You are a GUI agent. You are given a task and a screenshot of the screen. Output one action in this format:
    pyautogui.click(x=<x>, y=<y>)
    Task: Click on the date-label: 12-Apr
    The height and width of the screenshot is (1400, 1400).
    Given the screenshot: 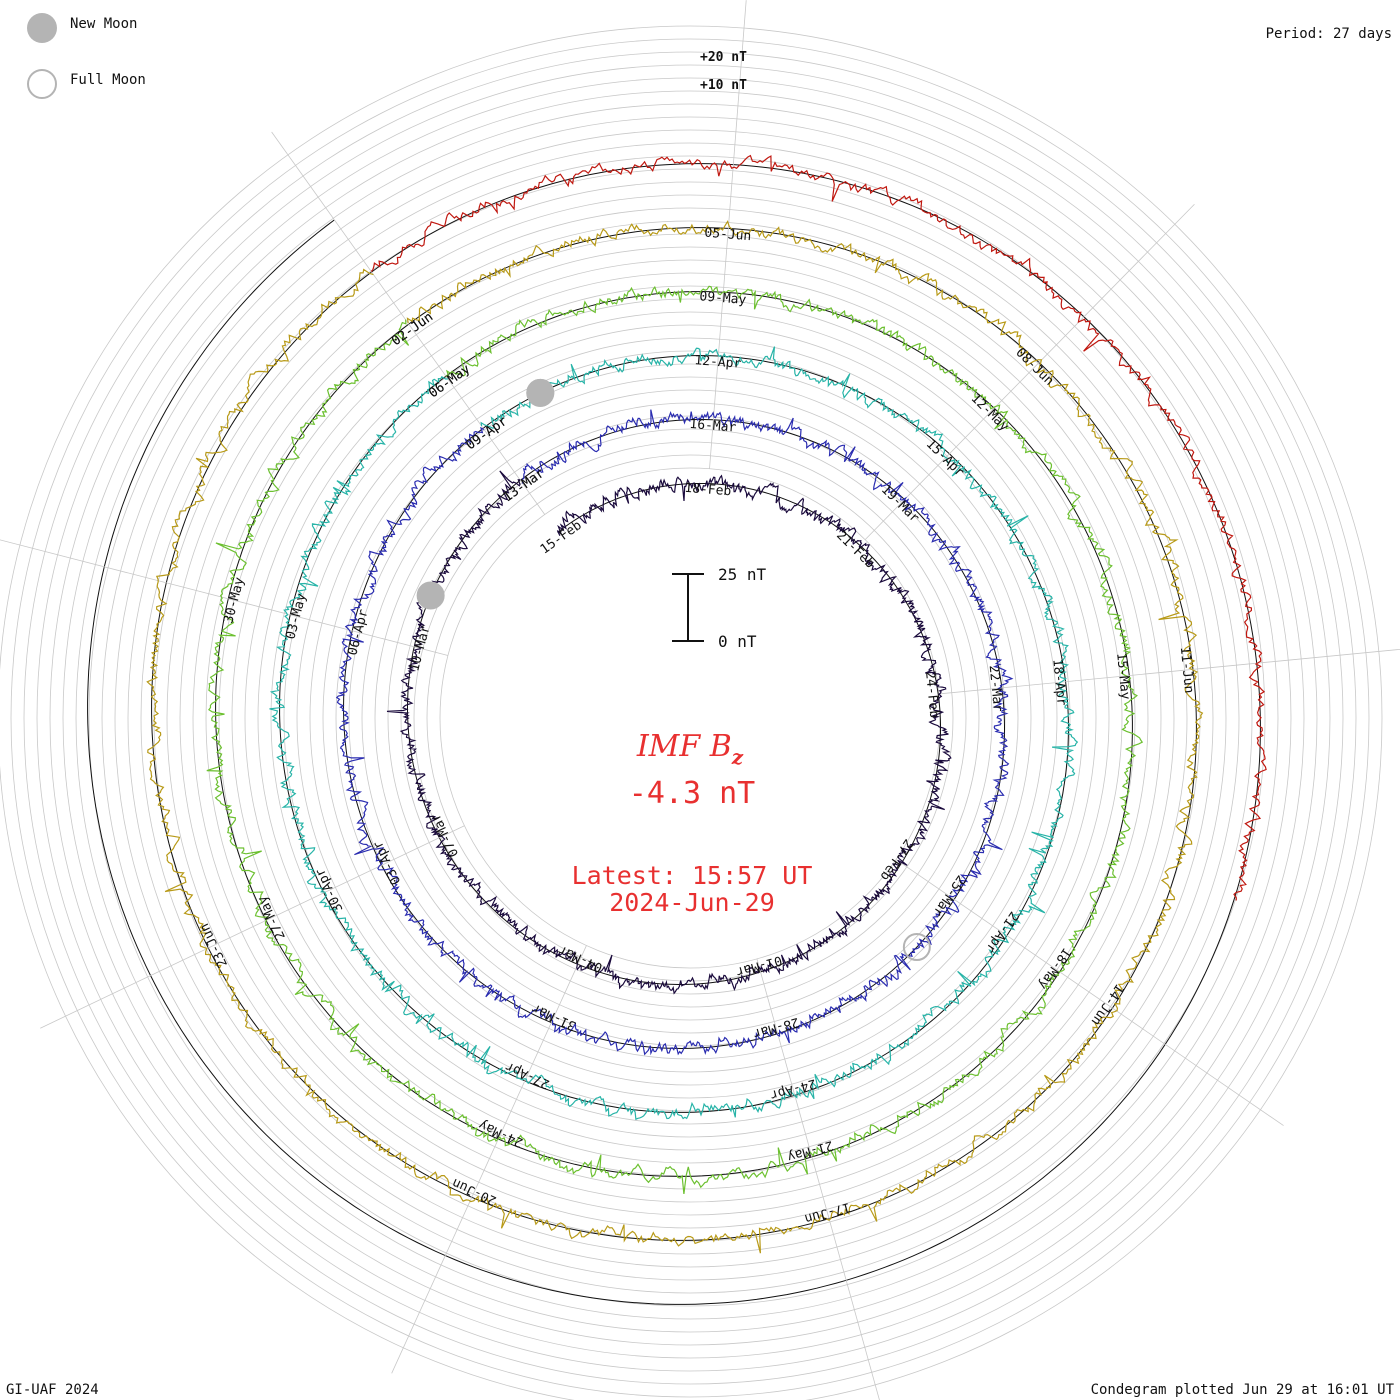 What is the action you would take?
    pyautogui.click(x=718, y=362)
    